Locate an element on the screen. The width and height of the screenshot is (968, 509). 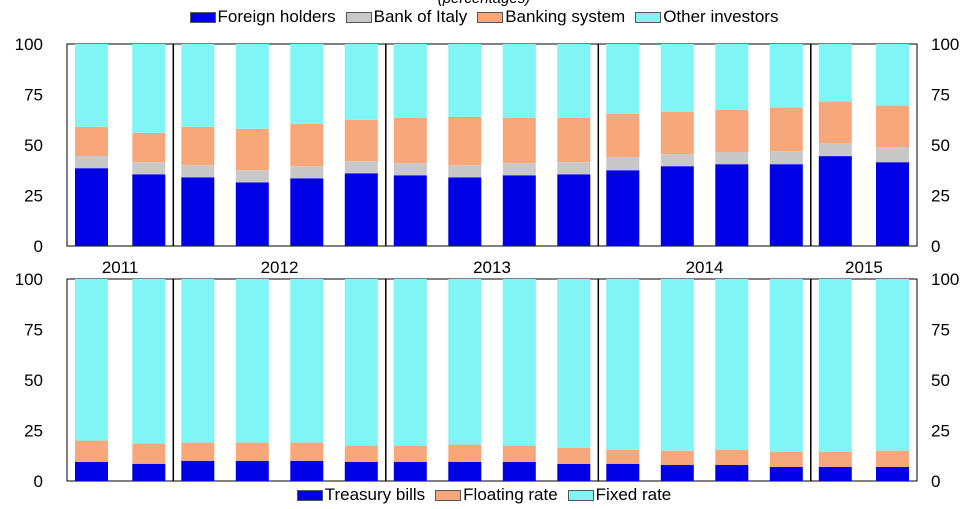
legend-item: Foreign holders is located at coordinates (262, 17).